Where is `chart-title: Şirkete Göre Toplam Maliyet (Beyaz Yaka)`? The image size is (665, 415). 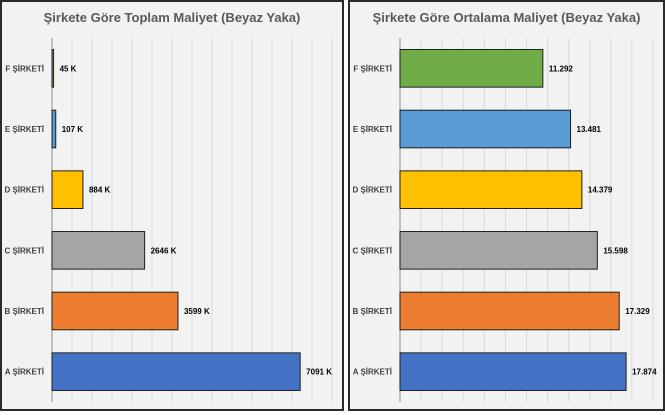 chart-title: Şirkete Göre Toplam Maliyet (Beyaz Yaka) is located at coordinates (172, 17).